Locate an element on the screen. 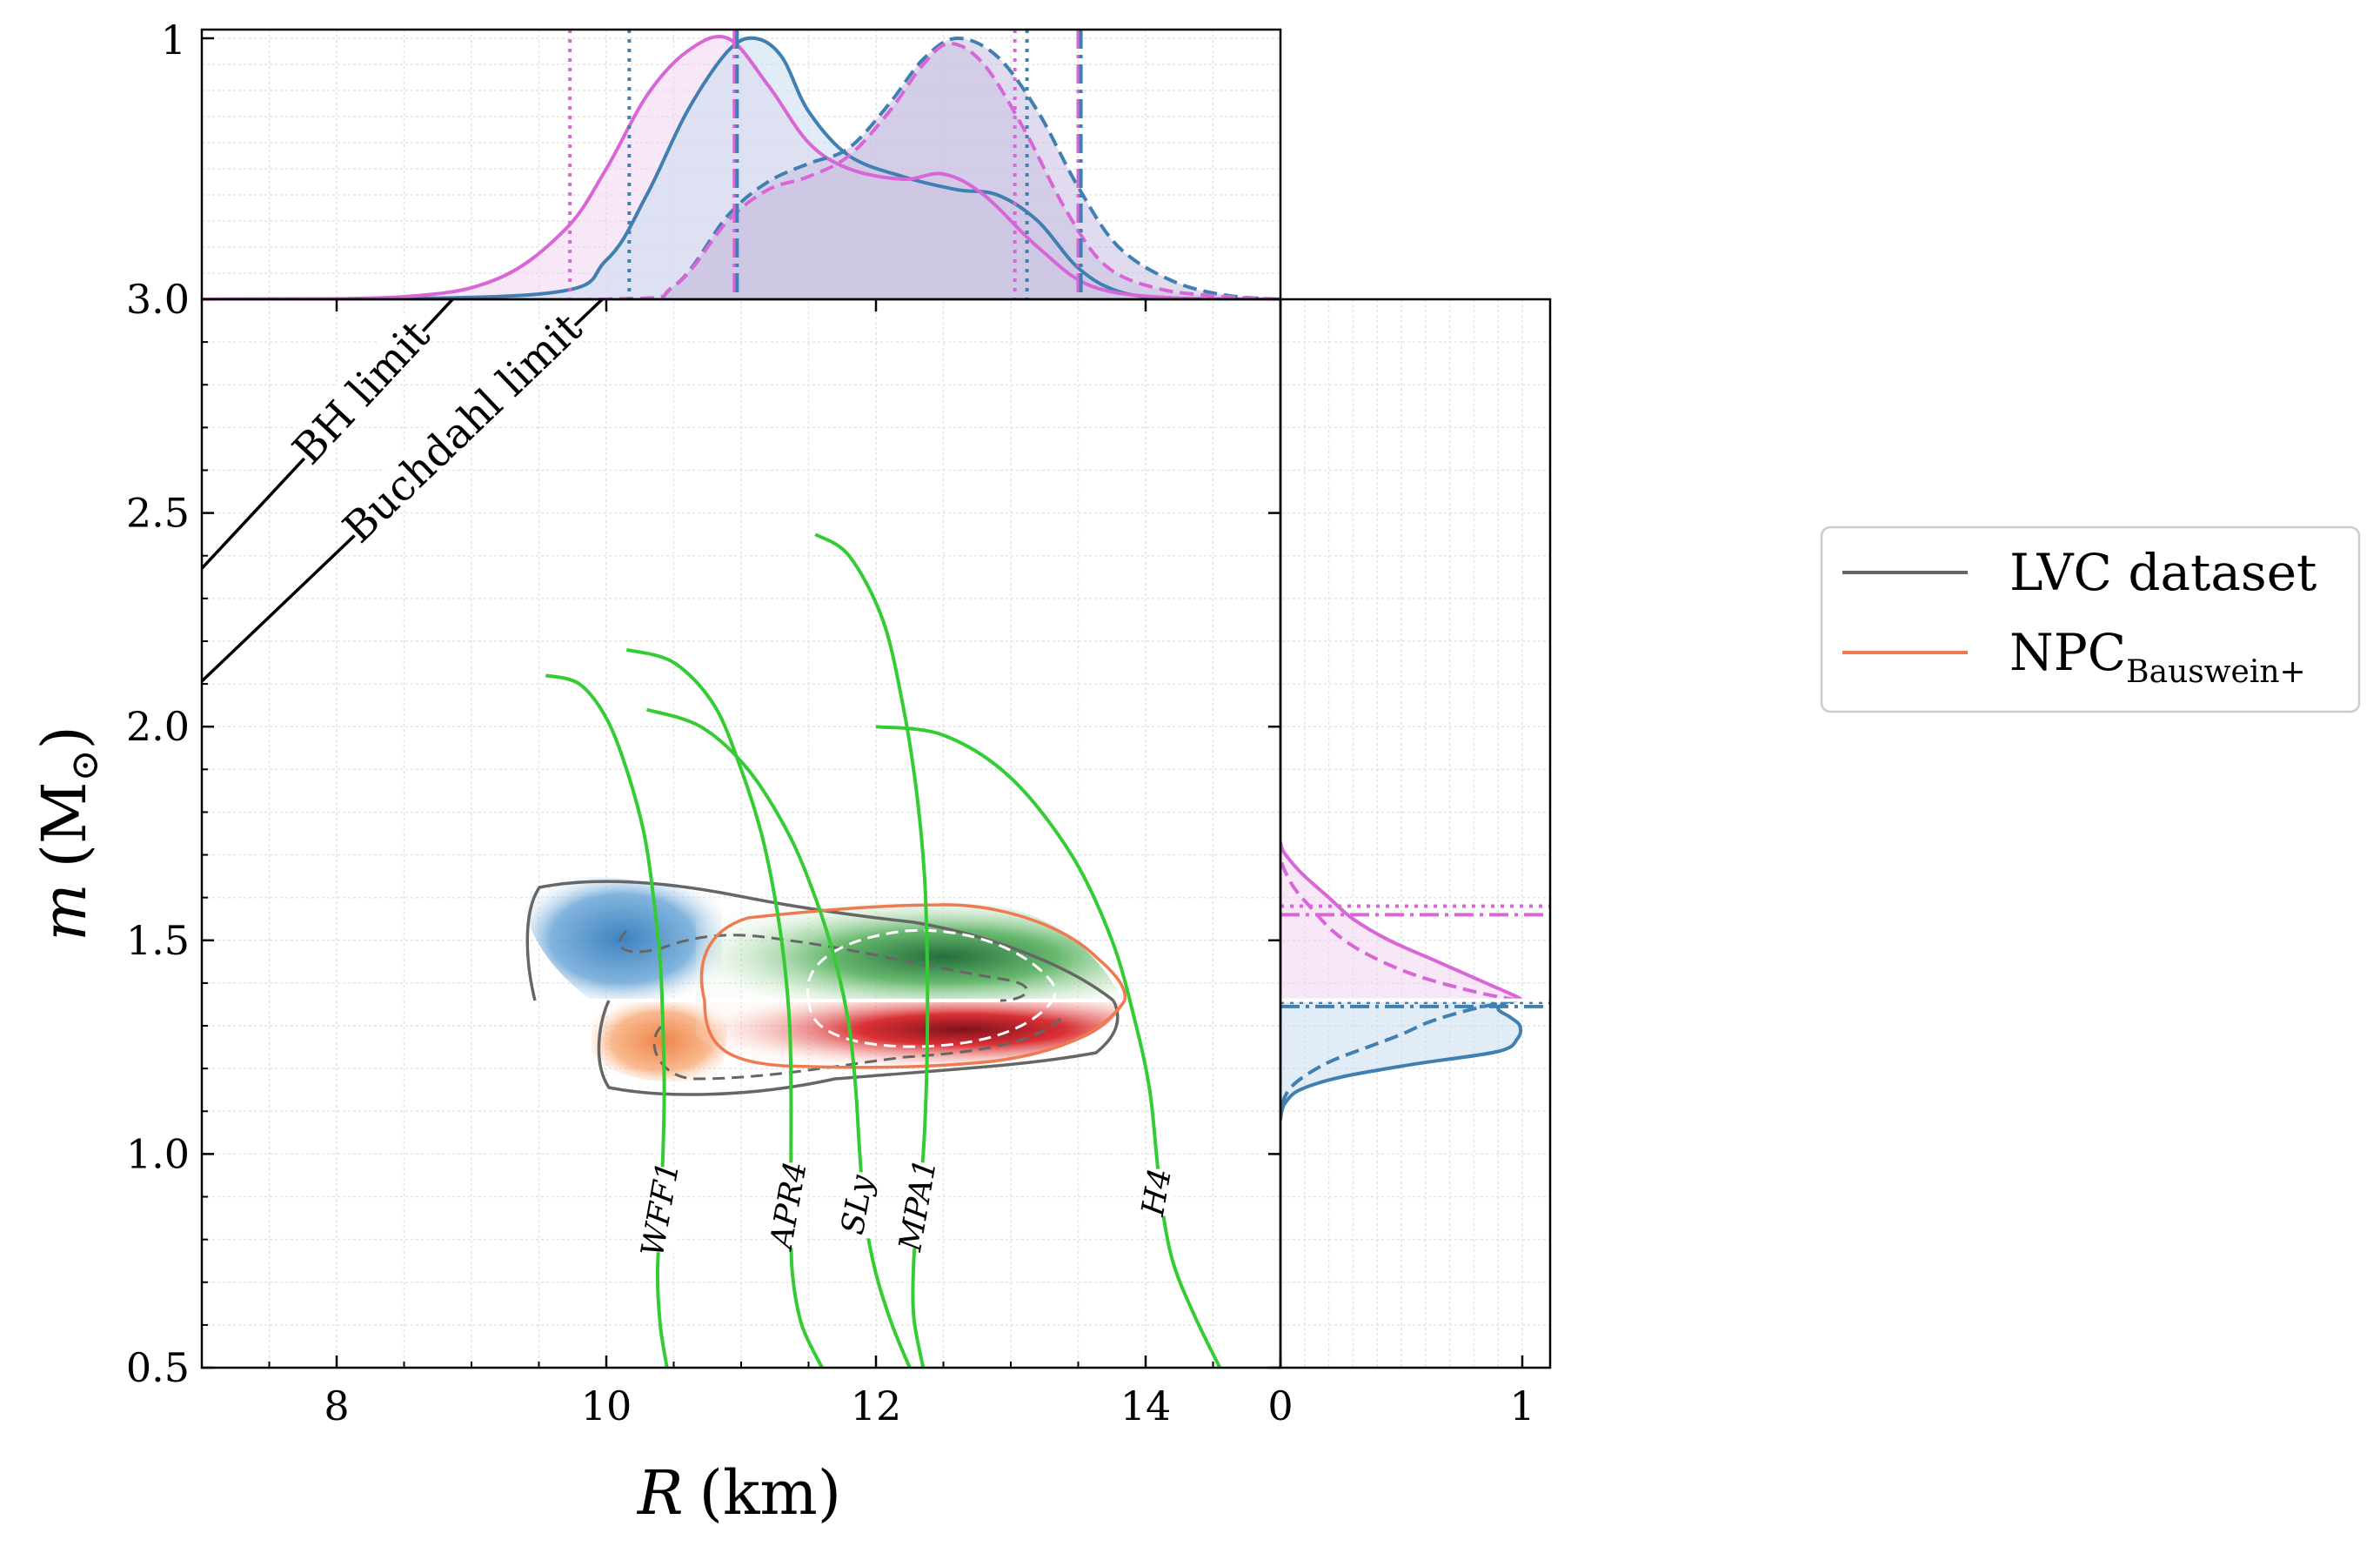 This screenshot has height=1553, width=2380. eos-label-wff1: WFF1 is located at coordinates (660, 1209).